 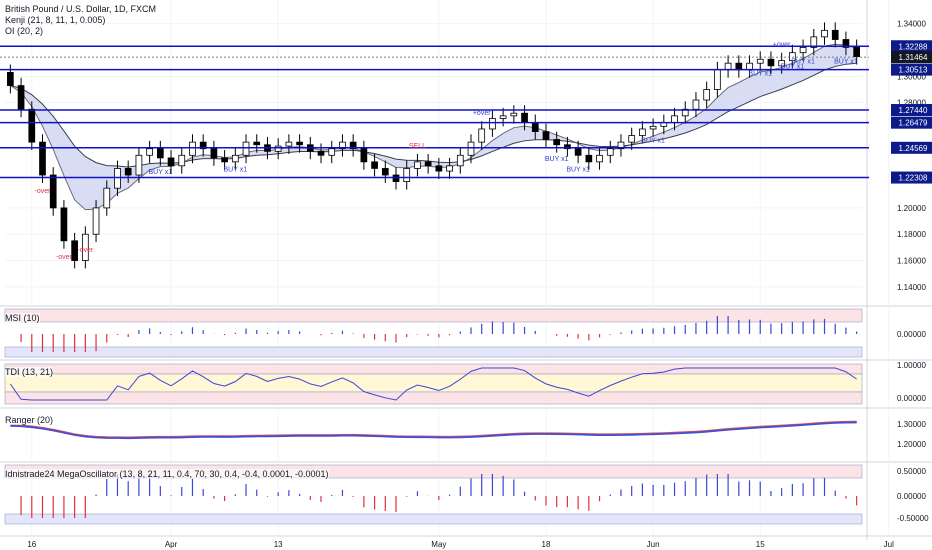 I want to click on current-price-tag, so click(x=911, y=57).